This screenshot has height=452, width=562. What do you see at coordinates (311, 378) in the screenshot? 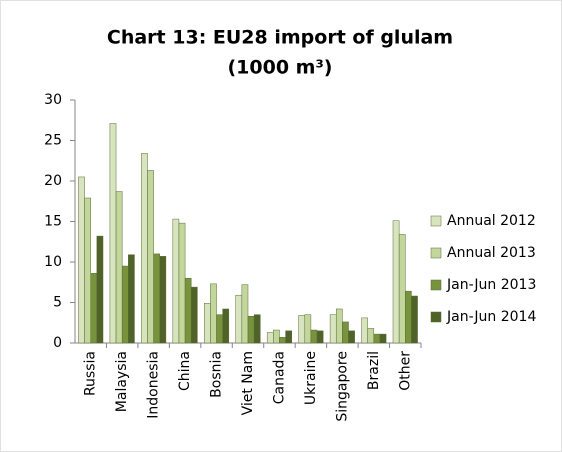
I see `x-tick-label: Ukraine` at bounding box center [311, 378].